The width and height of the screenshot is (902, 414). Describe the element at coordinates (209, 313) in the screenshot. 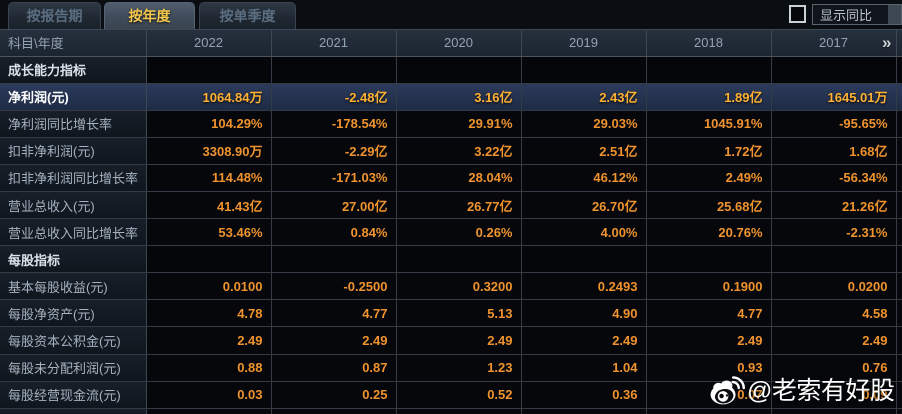

I see `value-cell: 4.78` at that location.